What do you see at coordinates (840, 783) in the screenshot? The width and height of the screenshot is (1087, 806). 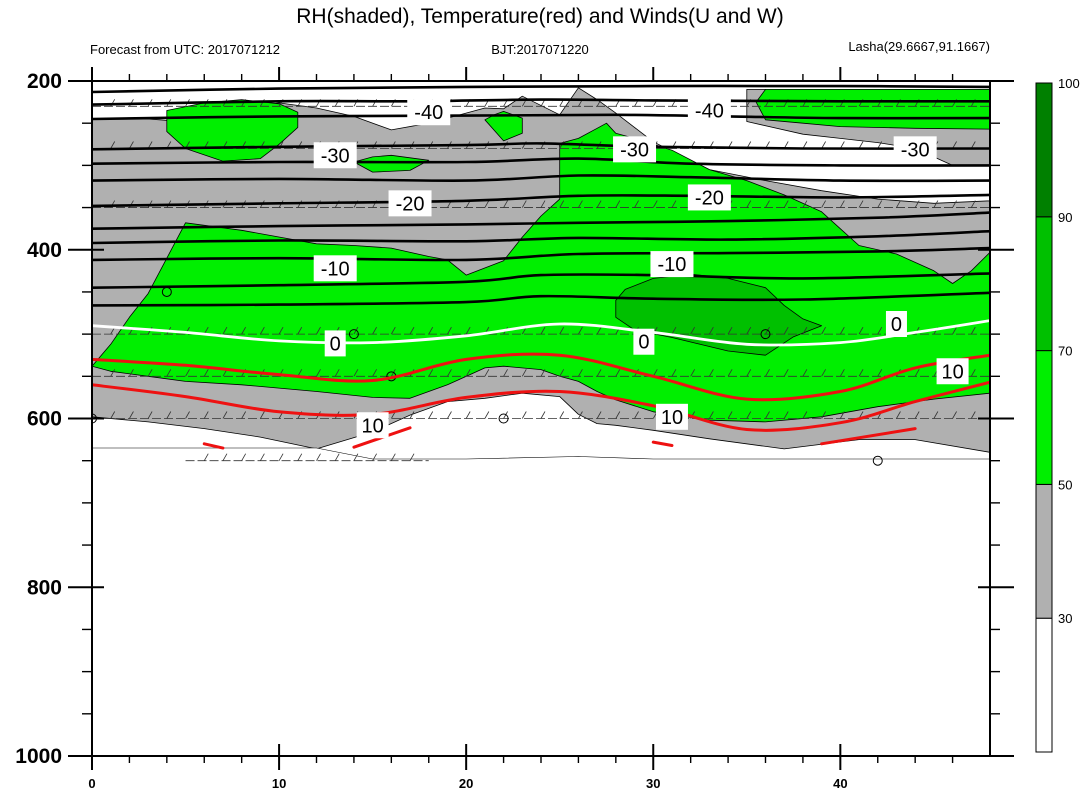 I see `x-tick-label: 40` at bounding box center [840, 783].